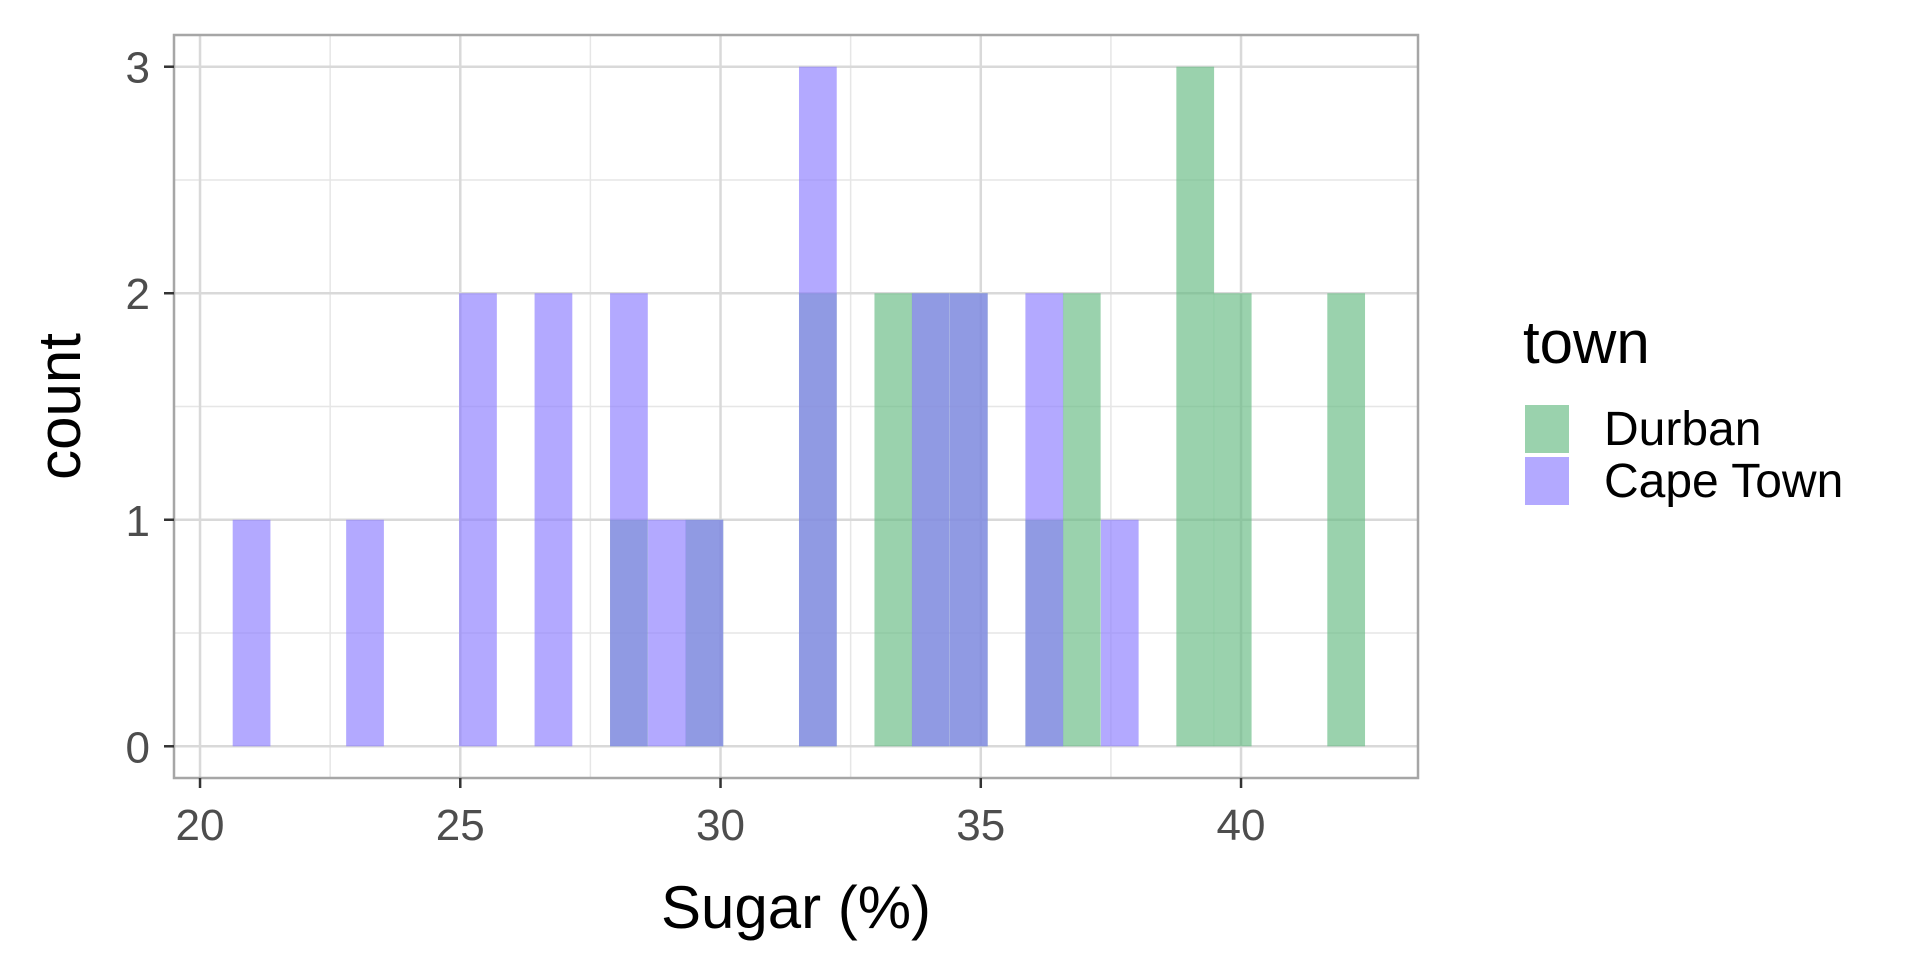 The height and width of the screenshot is (960, 1920). I want to click on x-tick-label: 35, so click(980, 825).